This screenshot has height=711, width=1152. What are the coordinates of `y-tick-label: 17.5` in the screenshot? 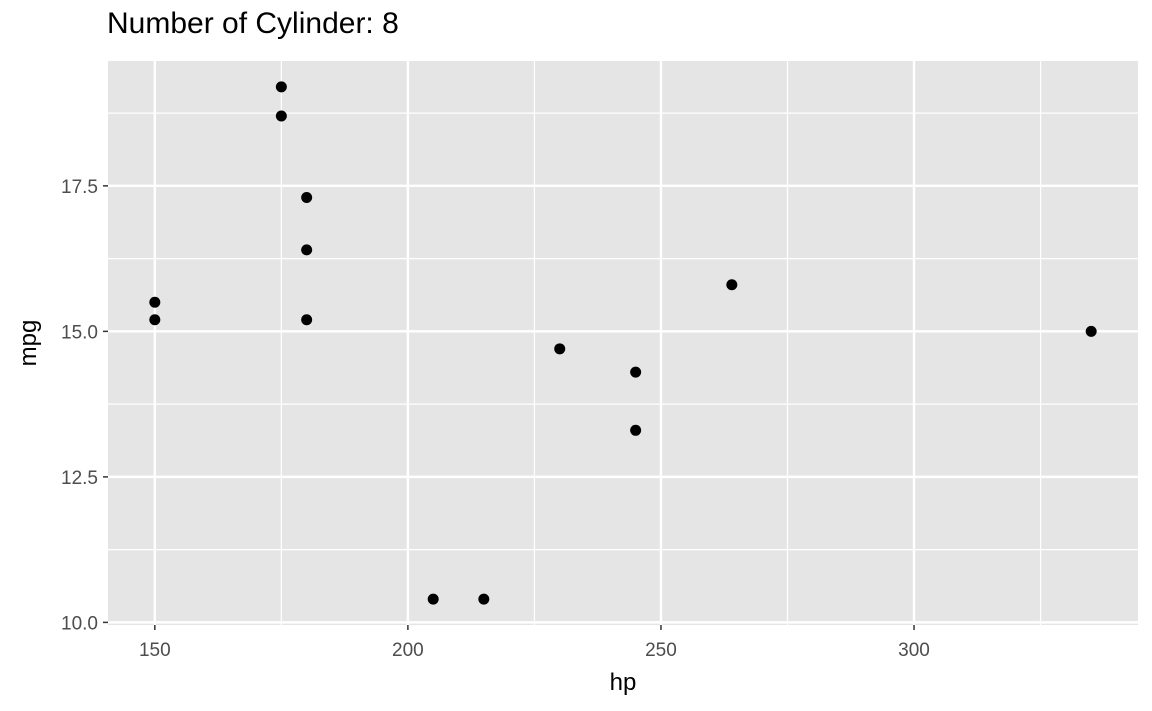 It's located at (79, 187).